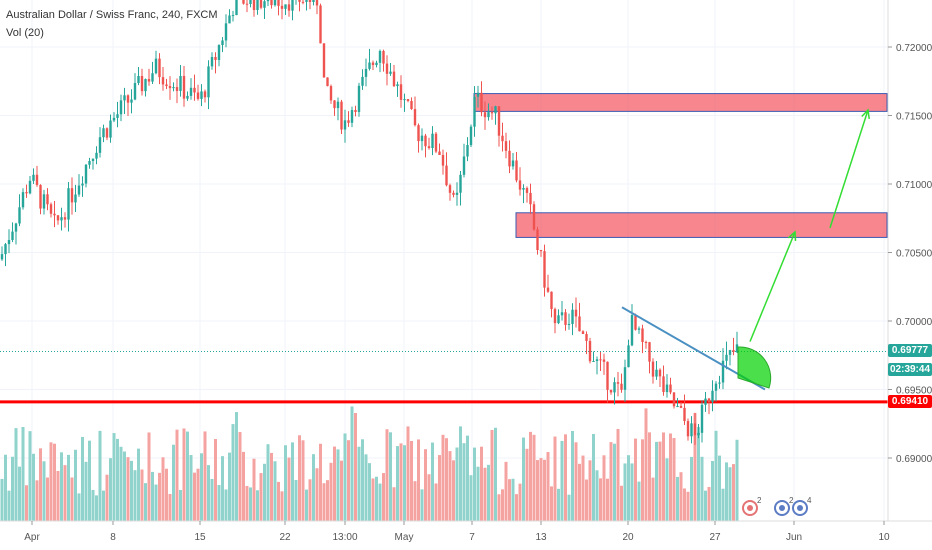 This screenshot has width=932, height=550. What do you see at coordinates (777, 506) in the screenshot?
I see `event-markers: 2 2 4` at bounding box center [777, 506].